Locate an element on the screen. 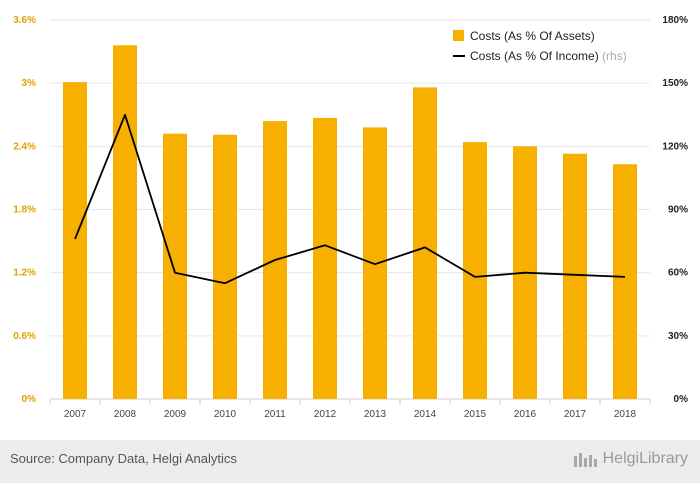  legend-swatch-bar is located at coordinates (458, 35).